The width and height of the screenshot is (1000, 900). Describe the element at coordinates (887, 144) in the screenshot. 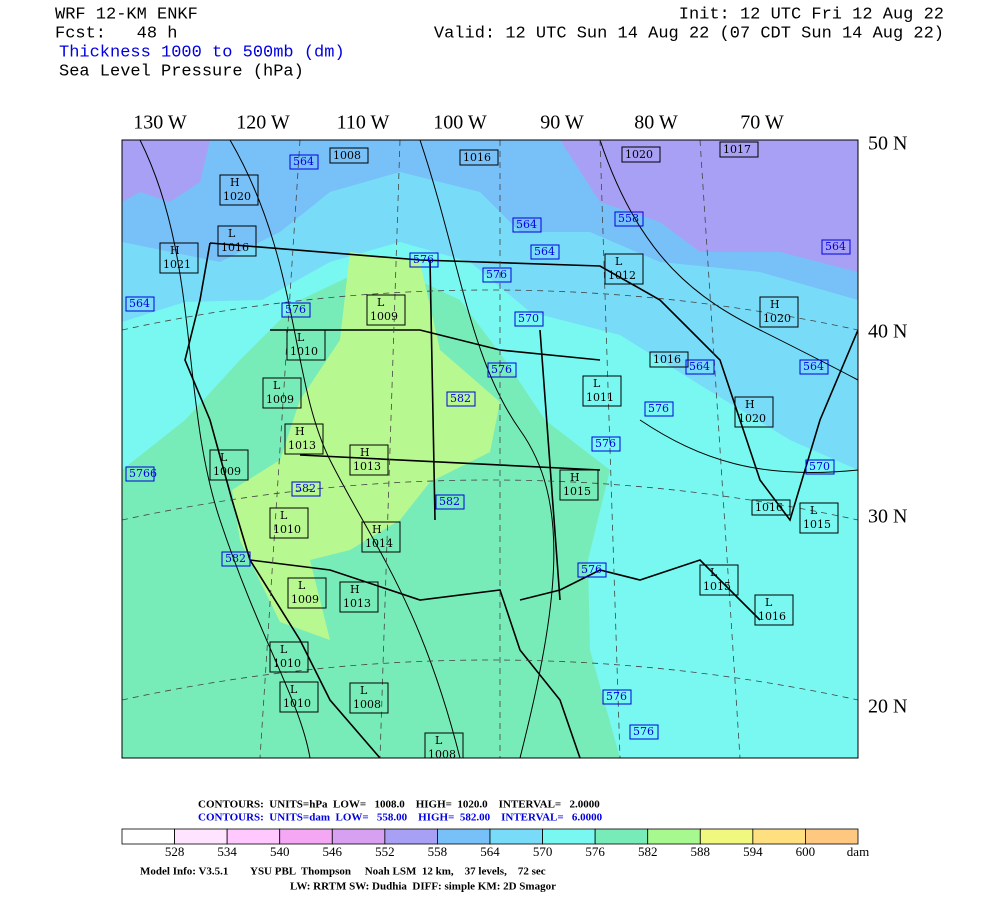

I see `lat-label: 50 N` at that location.